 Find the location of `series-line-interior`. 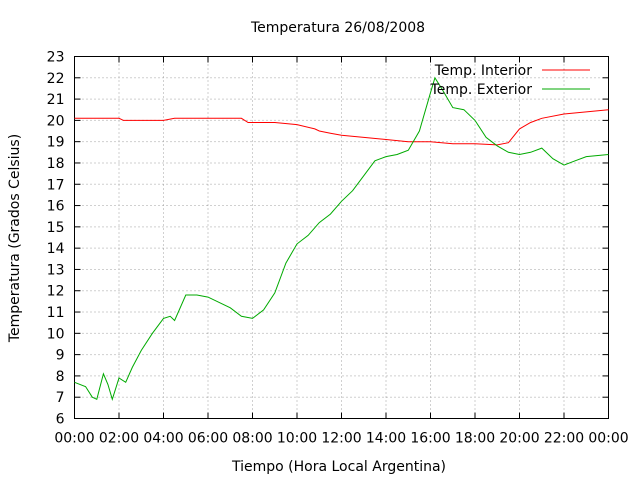

series-line-interior is located at coordinates (341, 127).